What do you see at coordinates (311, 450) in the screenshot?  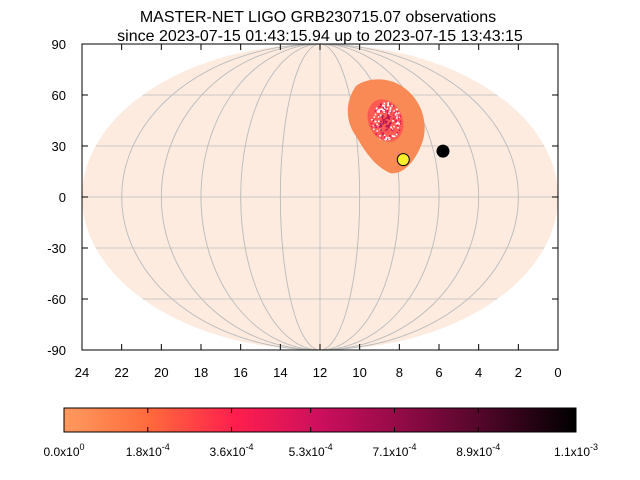 I see `colorbar-tick-label: 5.3x10⁻⁴` at bounding box center [311, 450].